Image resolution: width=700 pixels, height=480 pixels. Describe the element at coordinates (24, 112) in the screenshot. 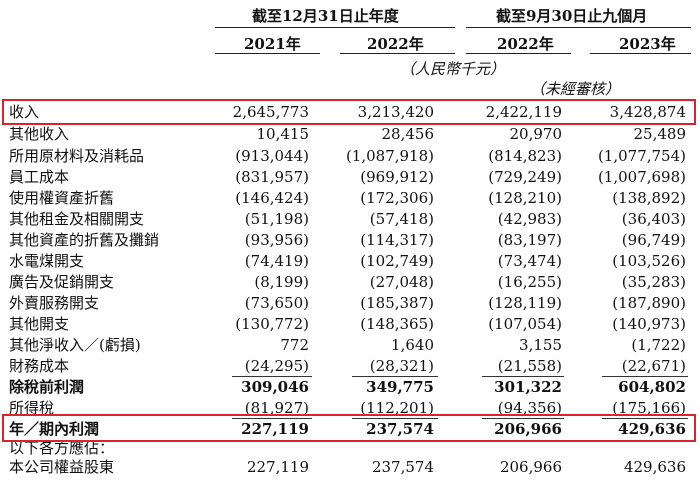

I see `row-label: 收入` at that location.